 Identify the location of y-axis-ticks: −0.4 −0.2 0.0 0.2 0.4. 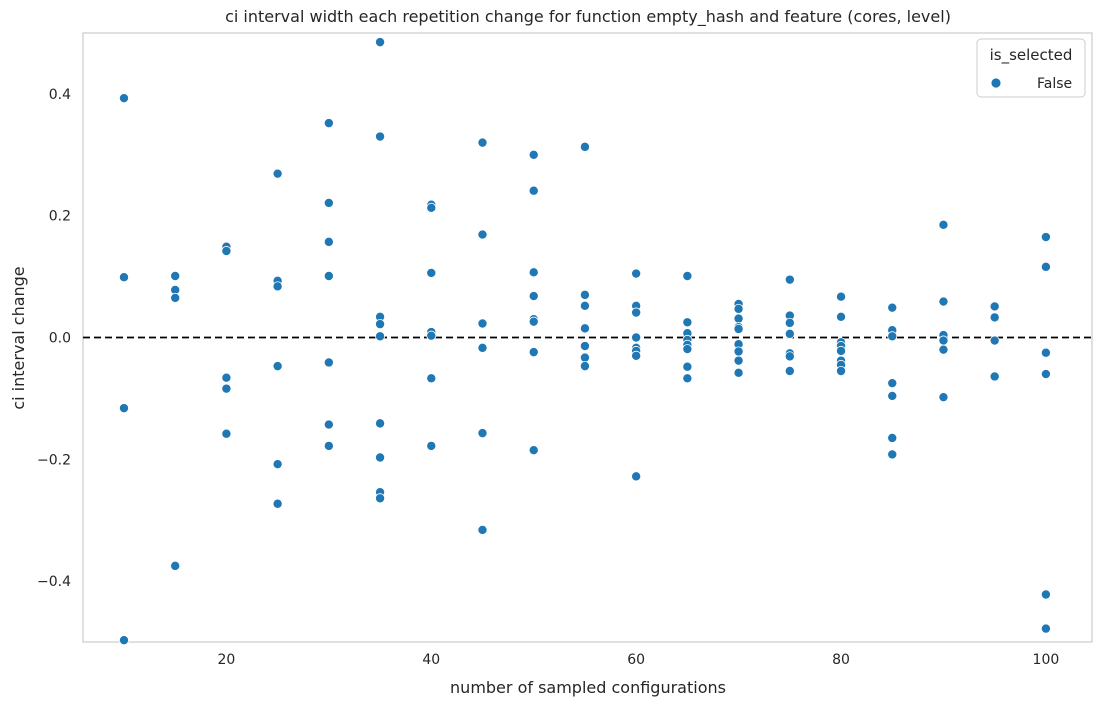
(54, 338).